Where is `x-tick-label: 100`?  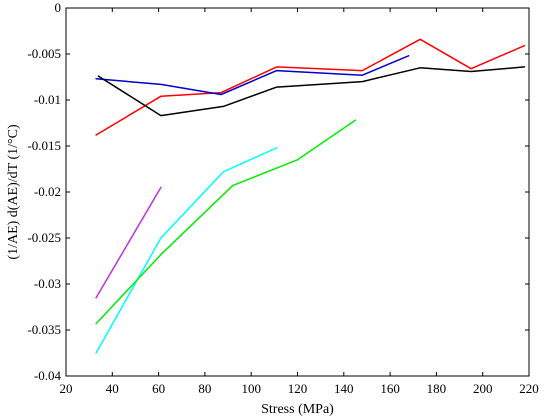 x-tick-label: 100 is located at coordinates (251, 388).